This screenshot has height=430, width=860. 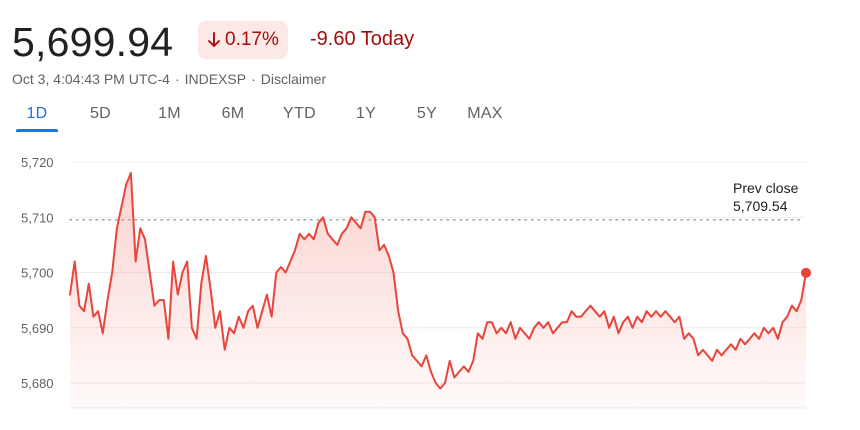 I want to click on prev-close-value: 5,709.54, so click(x=760, y=206).